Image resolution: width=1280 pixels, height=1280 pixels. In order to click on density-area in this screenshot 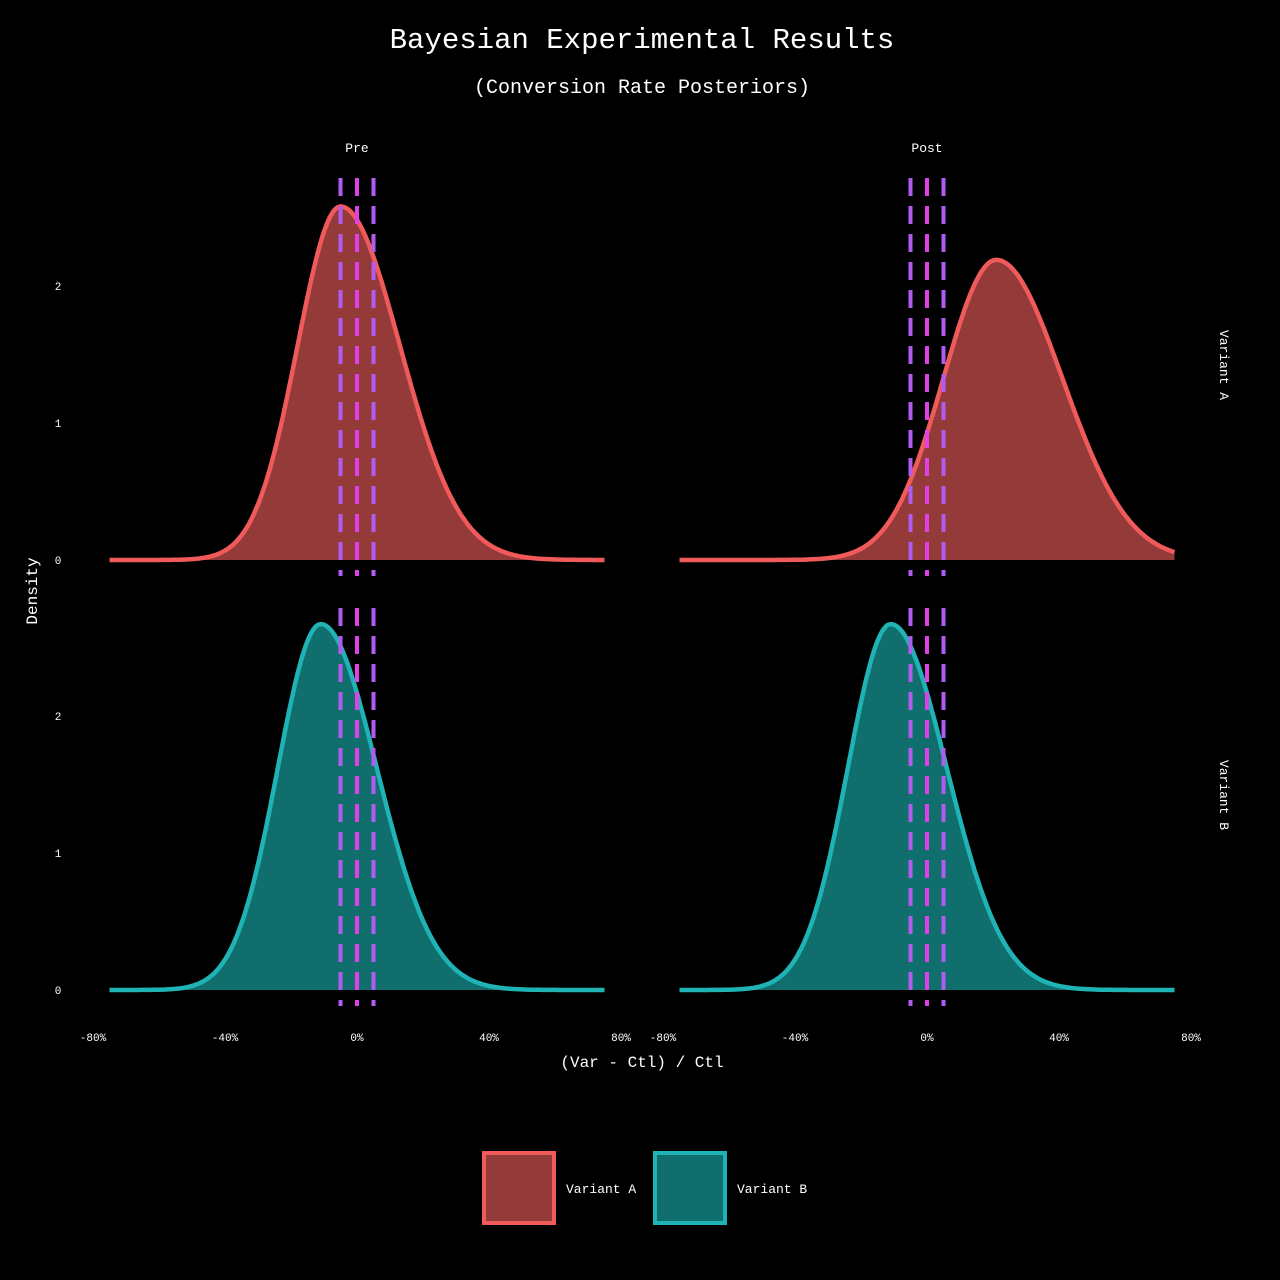, I will do `click(927, 409)`.